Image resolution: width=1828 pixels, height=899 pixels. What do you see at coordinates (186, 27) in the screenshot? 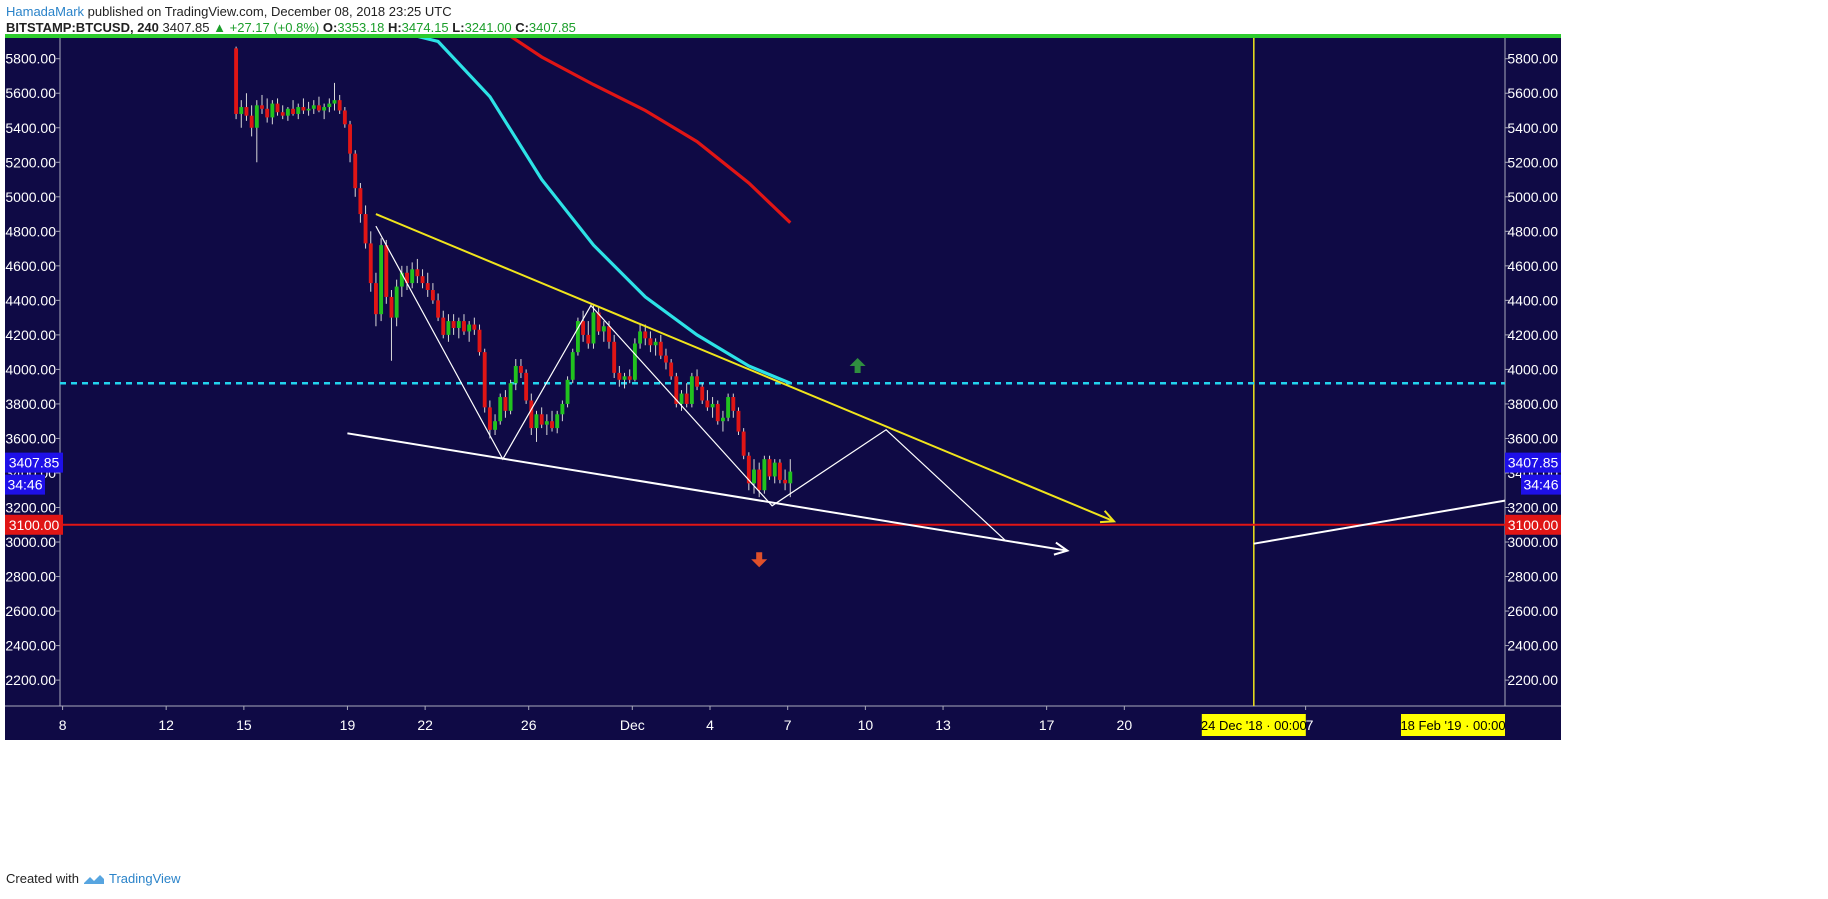
I see `last-price: 3407.85` at bounding box center [186, 27].